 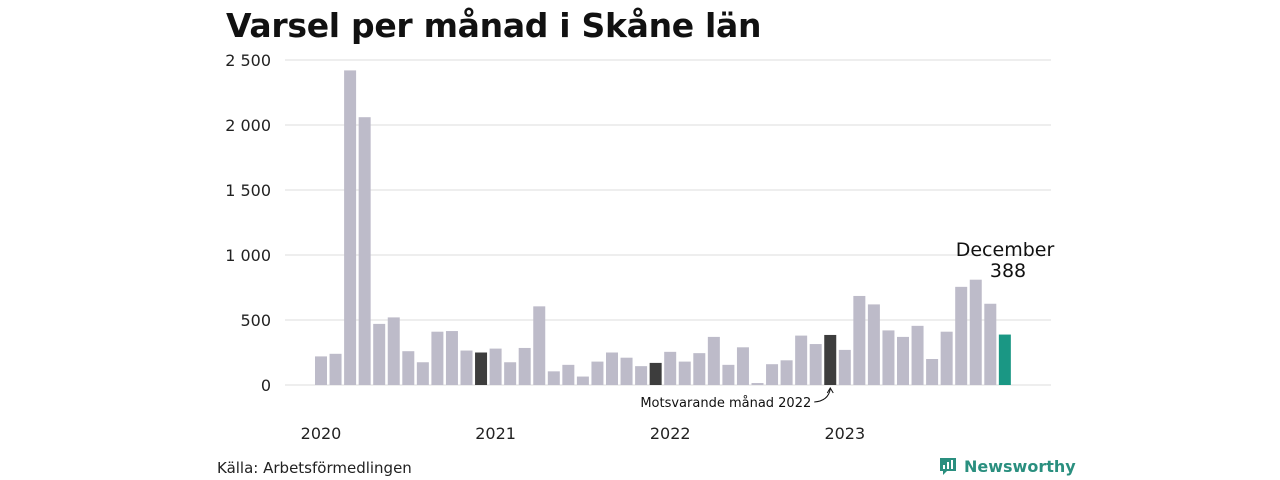 What do you see at coordinates (1005, 250) in the screenshot?
I see `callout-label: December` at bounding box center [1005, 250].